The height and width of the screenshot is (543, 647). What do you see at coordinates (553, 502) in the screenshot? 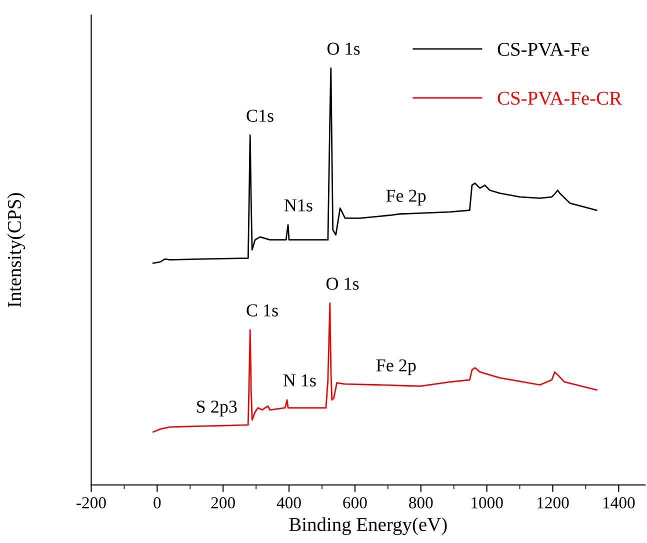
I see `x-tick-label: 1200` at bounding box center [553, 502].